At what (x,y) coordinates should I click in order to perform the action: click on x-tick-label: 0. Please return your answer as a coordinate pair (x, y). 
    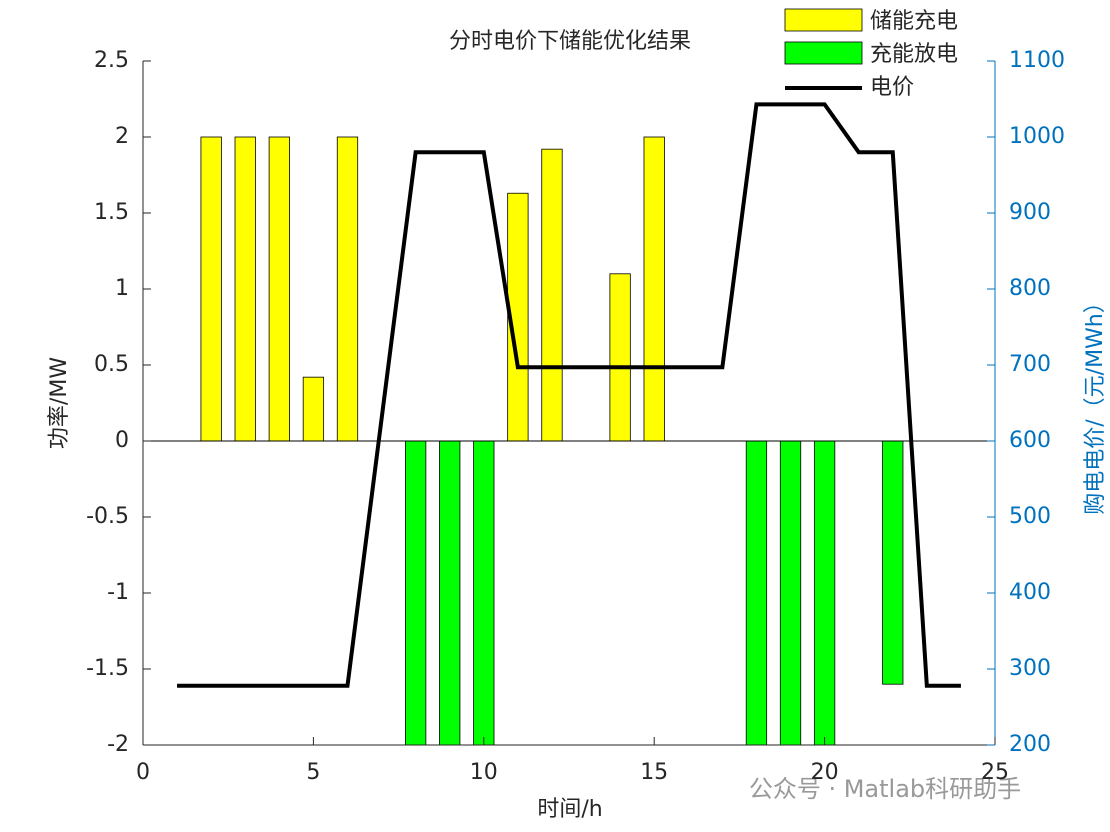
    Looking at the image, I should click on (143, 772).